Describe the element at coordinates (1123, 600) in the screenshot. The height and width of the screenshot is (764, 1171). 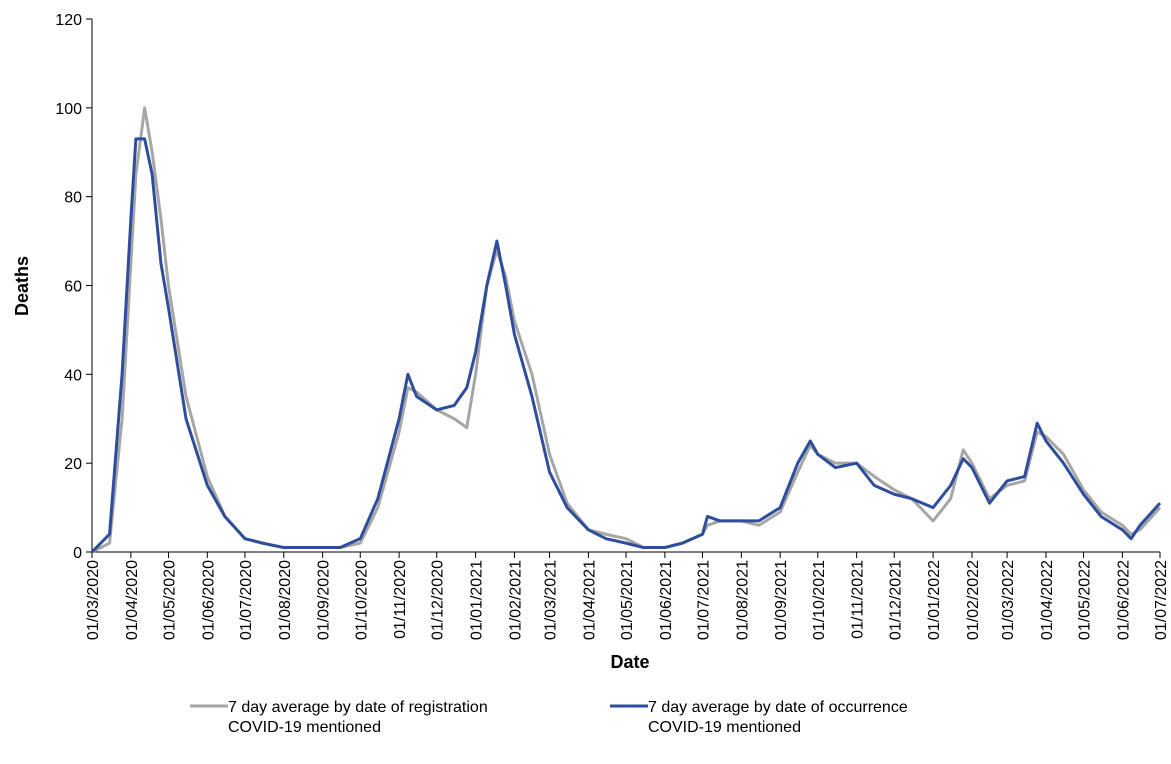
I see `x-tick-label: 01/06/2022` at that location.